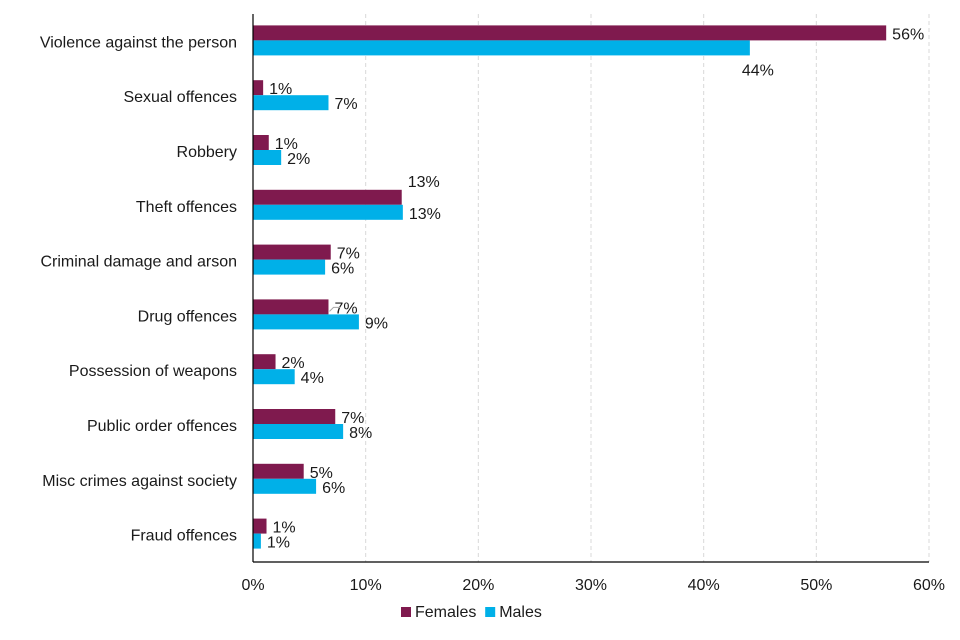 This screenshot has width=960, height=640. What do you see at coordinates (816, 585) in the screenshot?
I see `x-tick-label: 50%` at bounding box center [816, 585].